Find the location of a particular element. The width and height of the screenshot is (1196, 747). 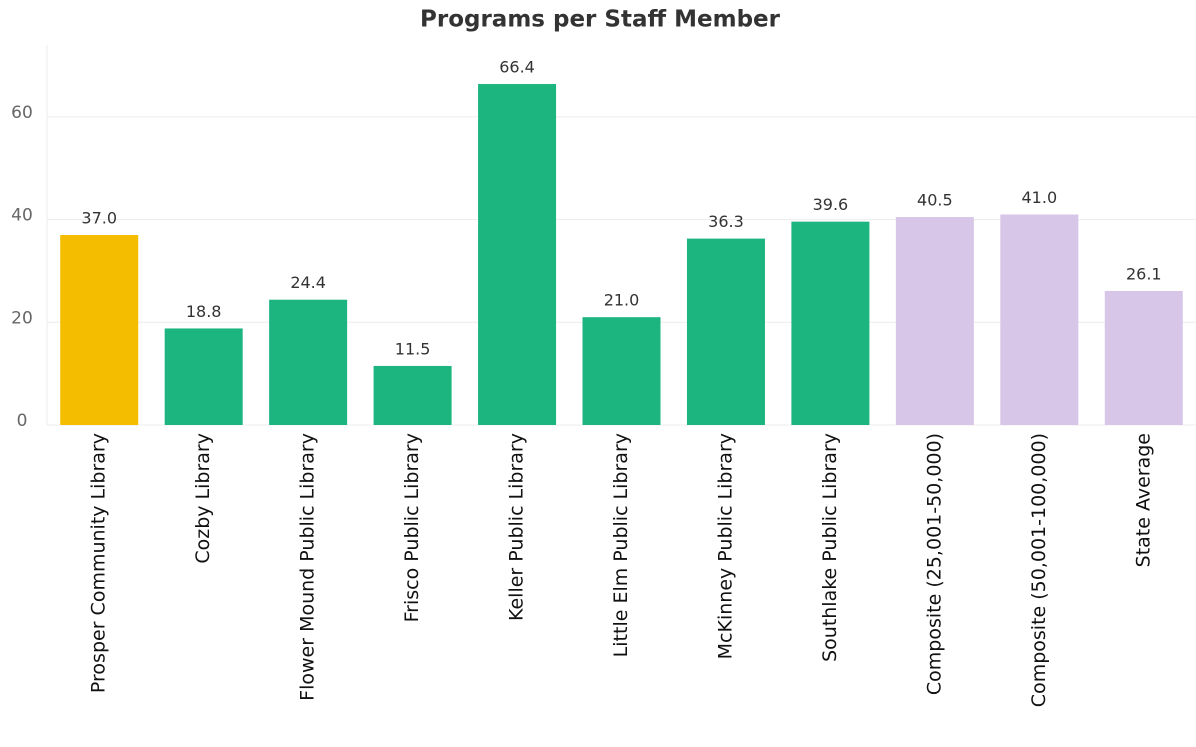

data-label: 40.5 is located at coordinates (935, 200).